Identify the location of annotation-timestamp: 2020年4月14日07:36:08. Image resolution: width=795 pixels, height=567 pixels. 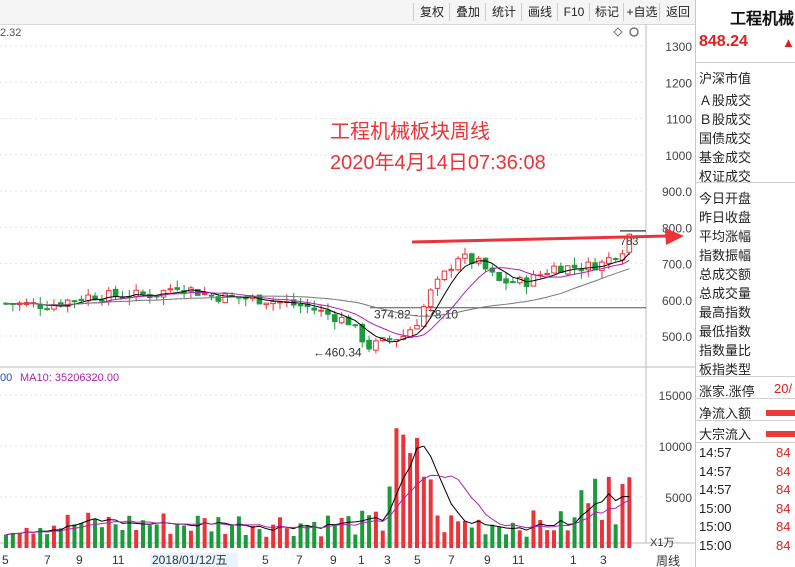
(438, 162).